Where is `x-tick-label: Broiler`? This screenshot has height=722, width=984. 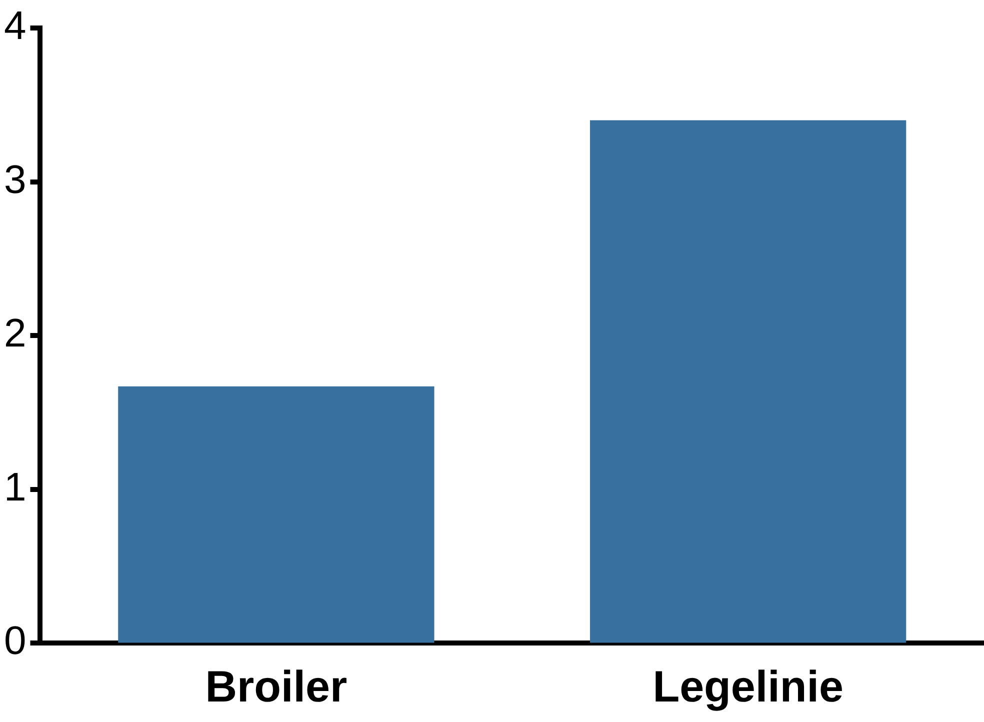
x-tick-label: Broiler is located at coordinates (276, 687).